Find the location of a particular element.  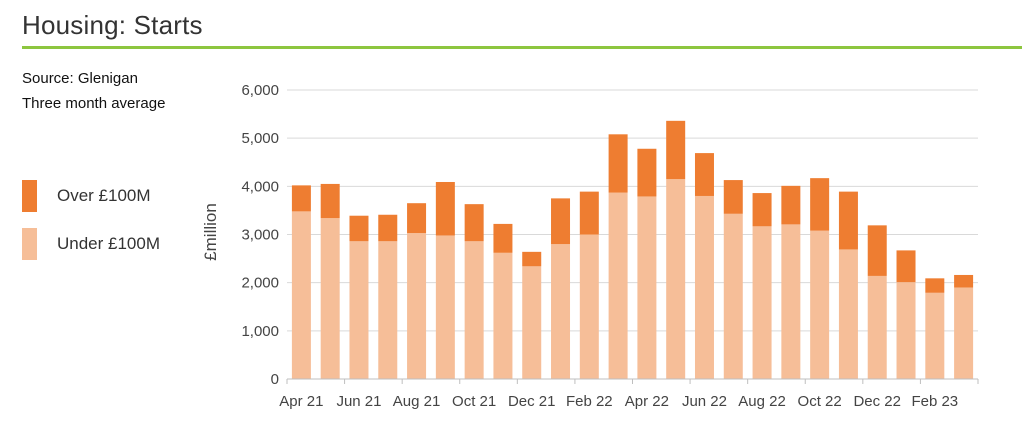

legend-swatch-over is located at coordinates (29, 196).